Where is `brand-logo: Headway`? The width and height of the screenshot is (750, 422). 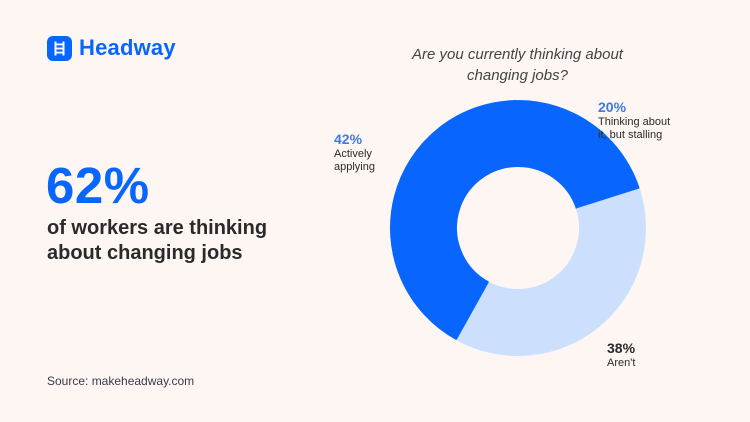
brand-logo: Headway is located at coordinates (111, 48).